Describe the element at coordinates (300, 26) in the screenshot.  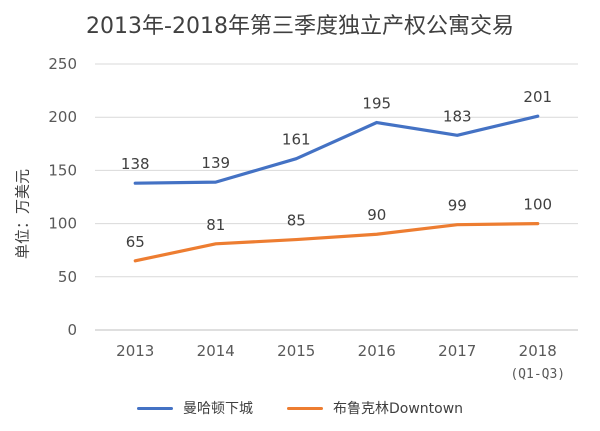
I see `chart-title: 2013年-2018年第三季度独立产权公寓交易` at that location.